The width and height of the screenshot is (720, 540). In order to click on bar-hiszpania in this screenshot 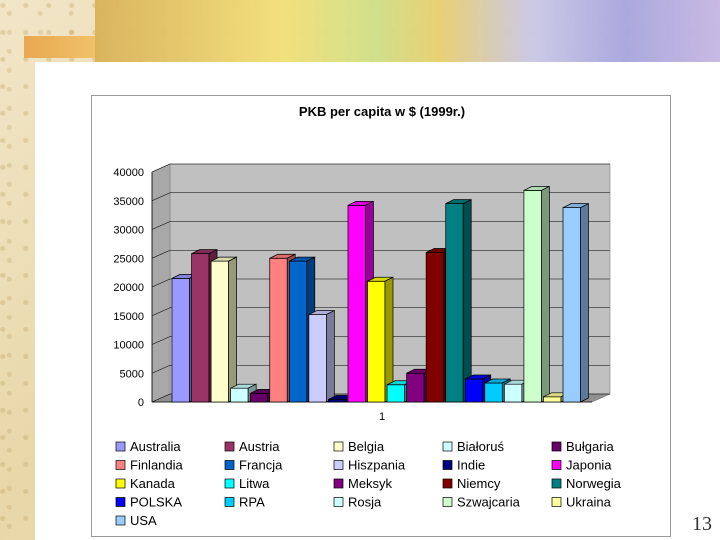, I will do `click(317, 358)`.